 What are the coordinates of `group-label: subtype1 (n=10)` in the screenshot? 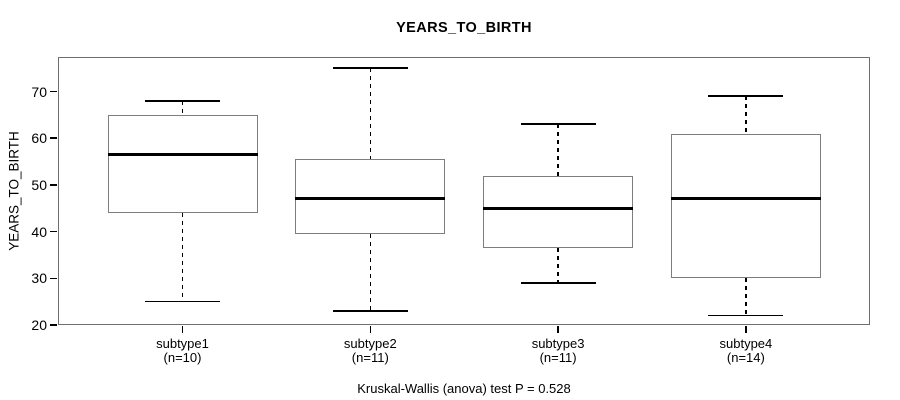 It's located at (183, 351).